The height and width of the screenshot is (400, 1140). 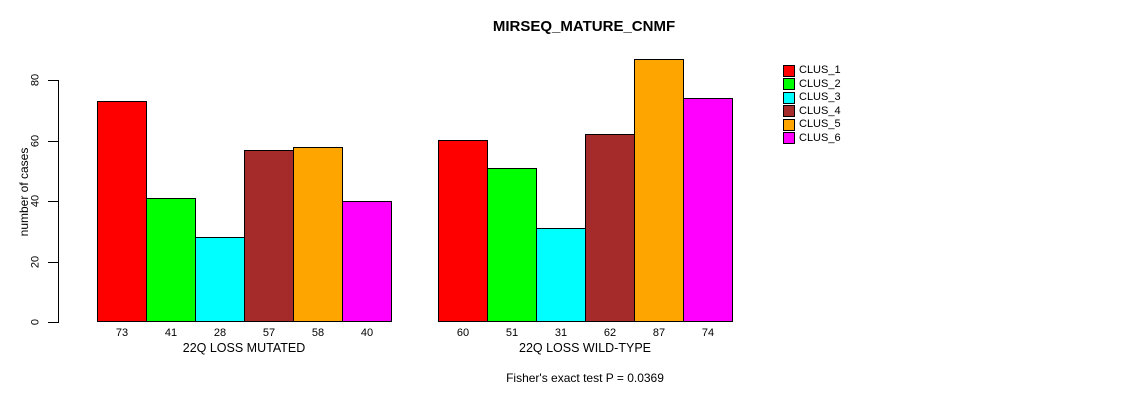 What do you see at coordinates (610, 333) in the screenshot?
I see `bar-value-label: 62` at bounding box center [610, 333].